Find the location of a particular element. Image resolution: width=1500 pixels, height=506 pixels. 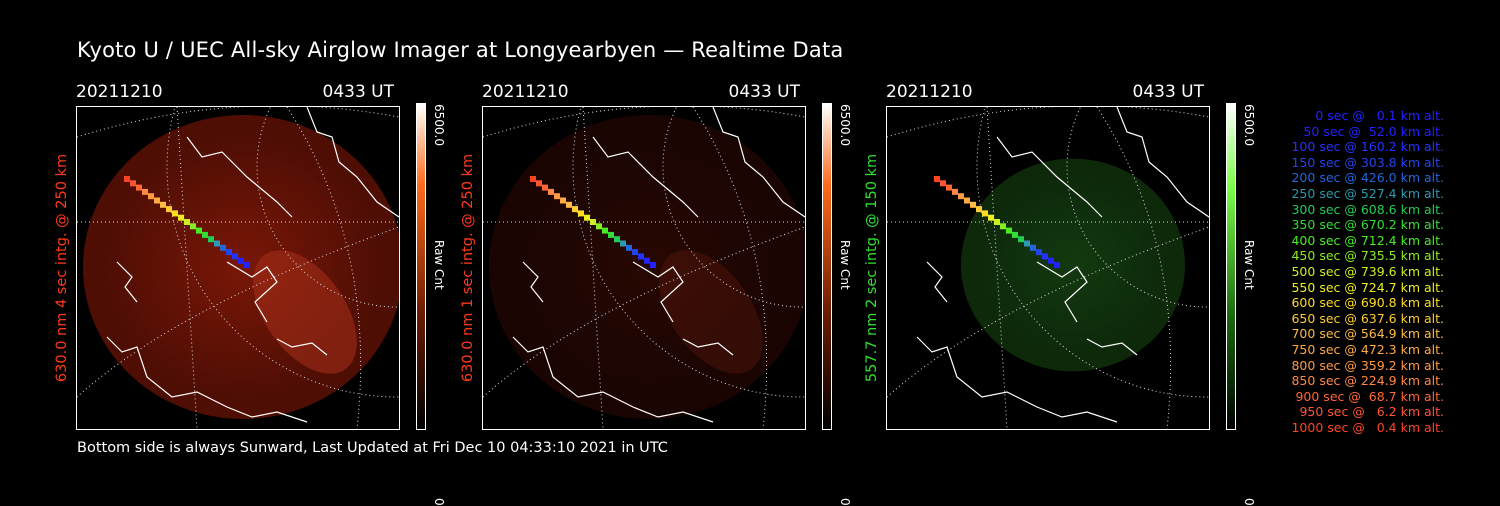

legend-row: 450 sec @ 735.5 km alt. is located at coordinates (1367, 256).